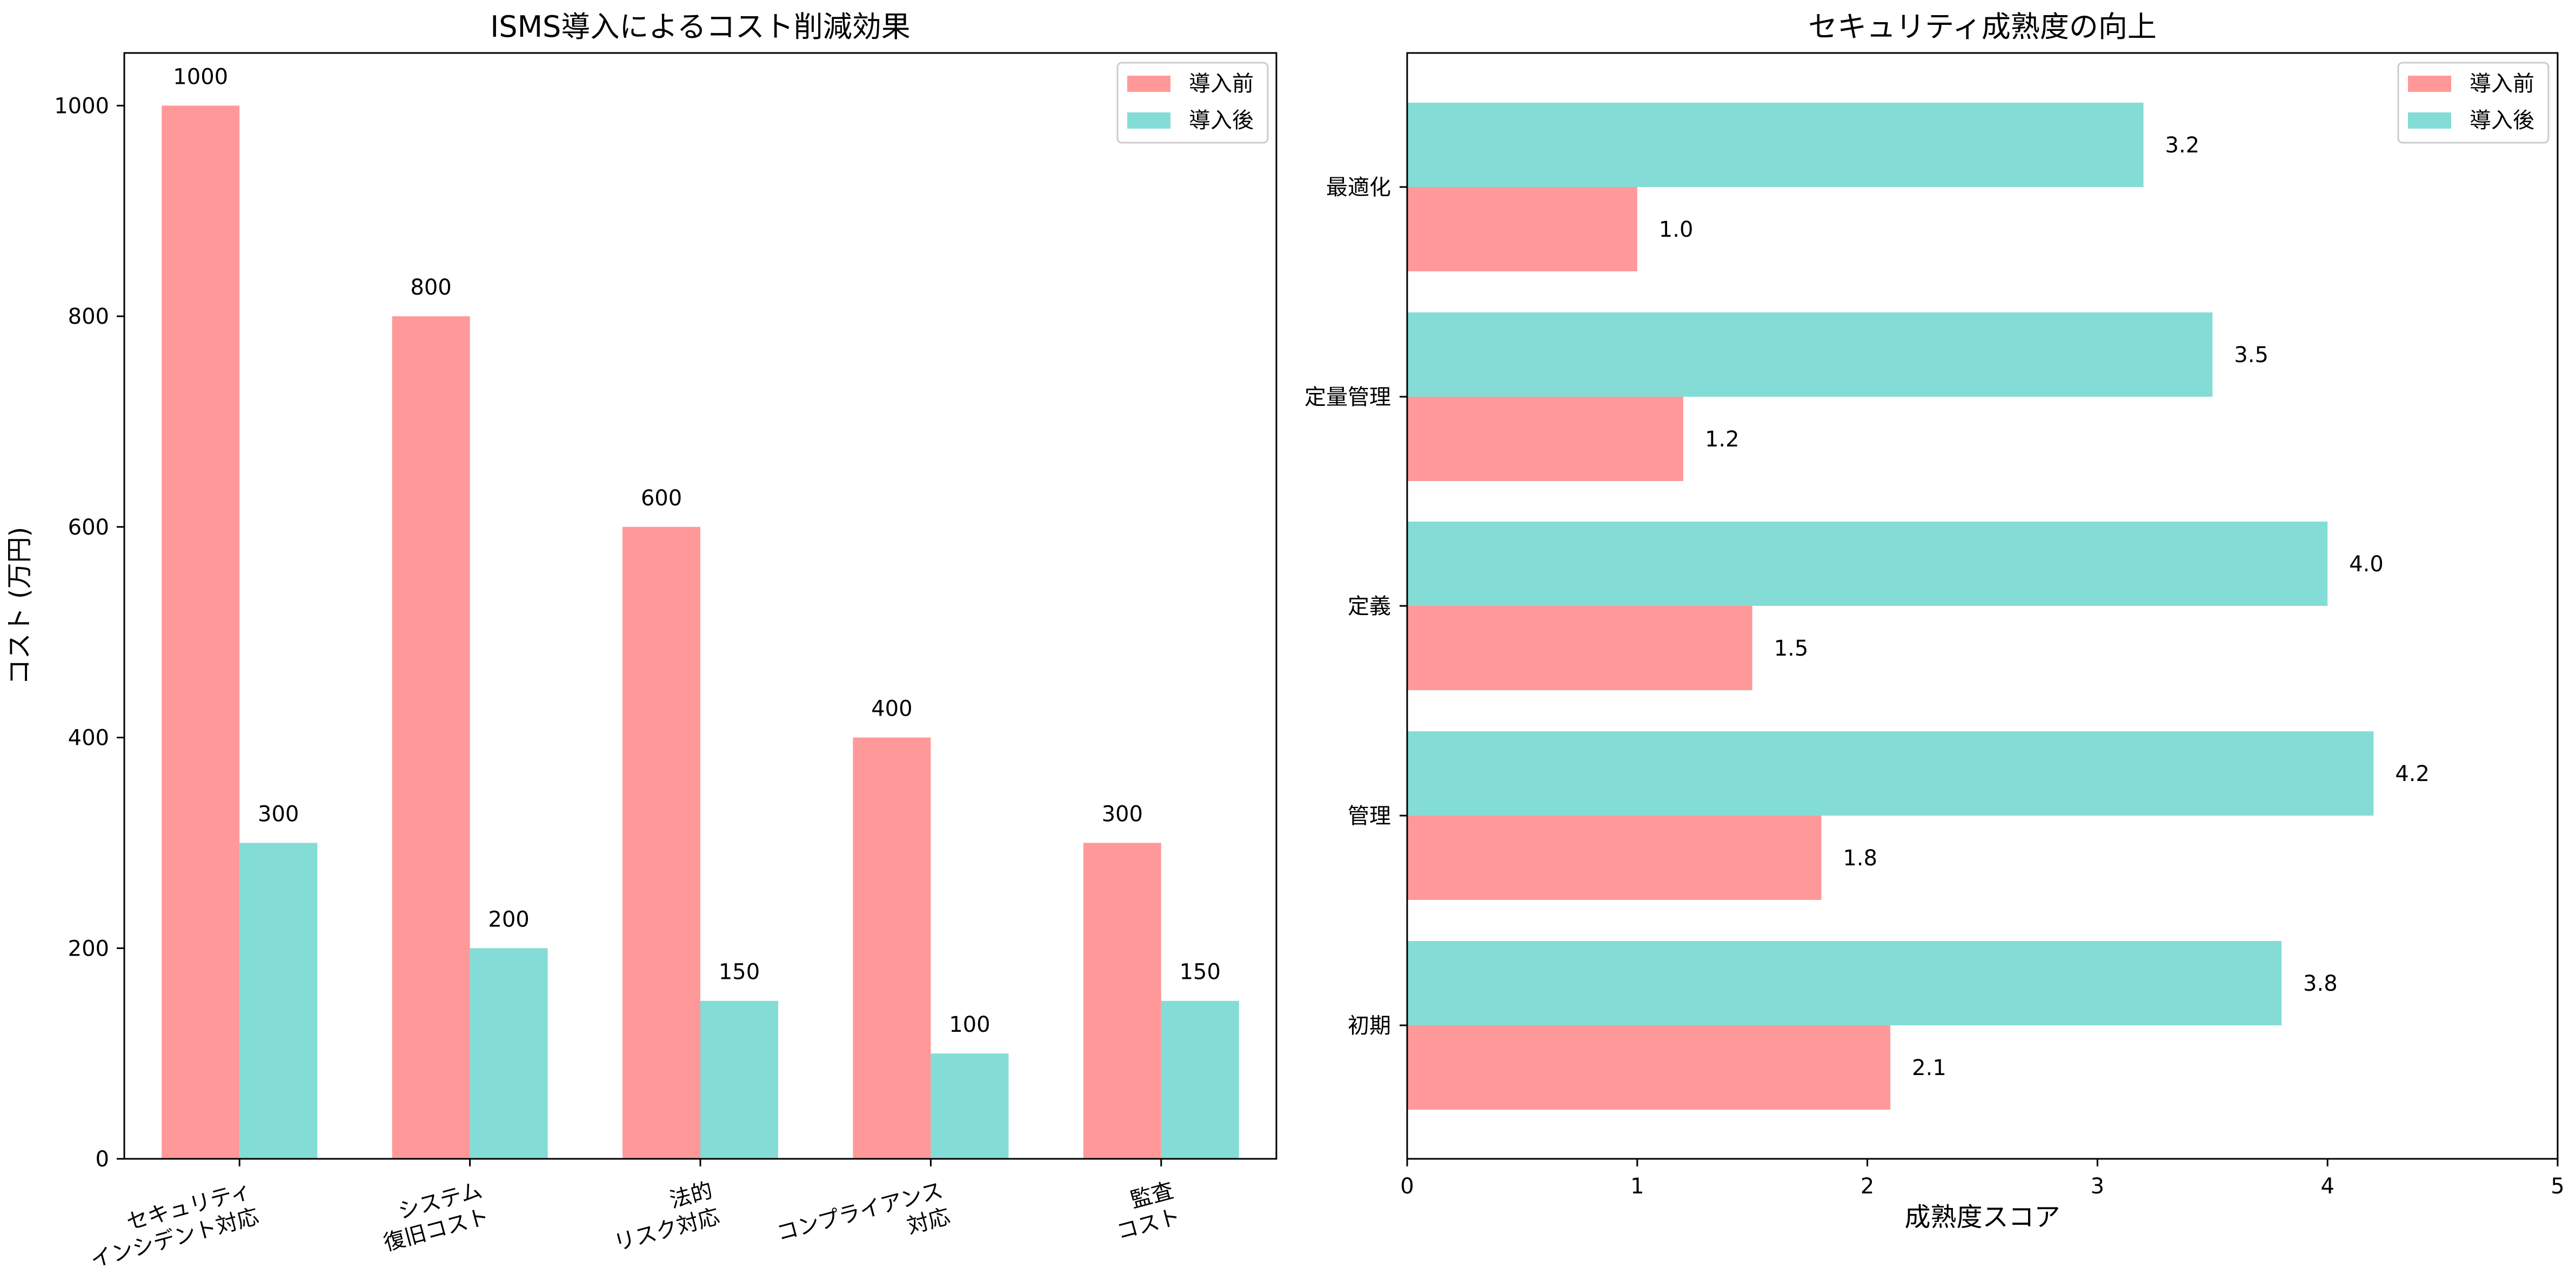 This screenshot has width=2576, height=1288. Describe the element at coordinates (433, 1217) in the screenshot. I see `x-tick-label: システム復旧コスト` at that location.